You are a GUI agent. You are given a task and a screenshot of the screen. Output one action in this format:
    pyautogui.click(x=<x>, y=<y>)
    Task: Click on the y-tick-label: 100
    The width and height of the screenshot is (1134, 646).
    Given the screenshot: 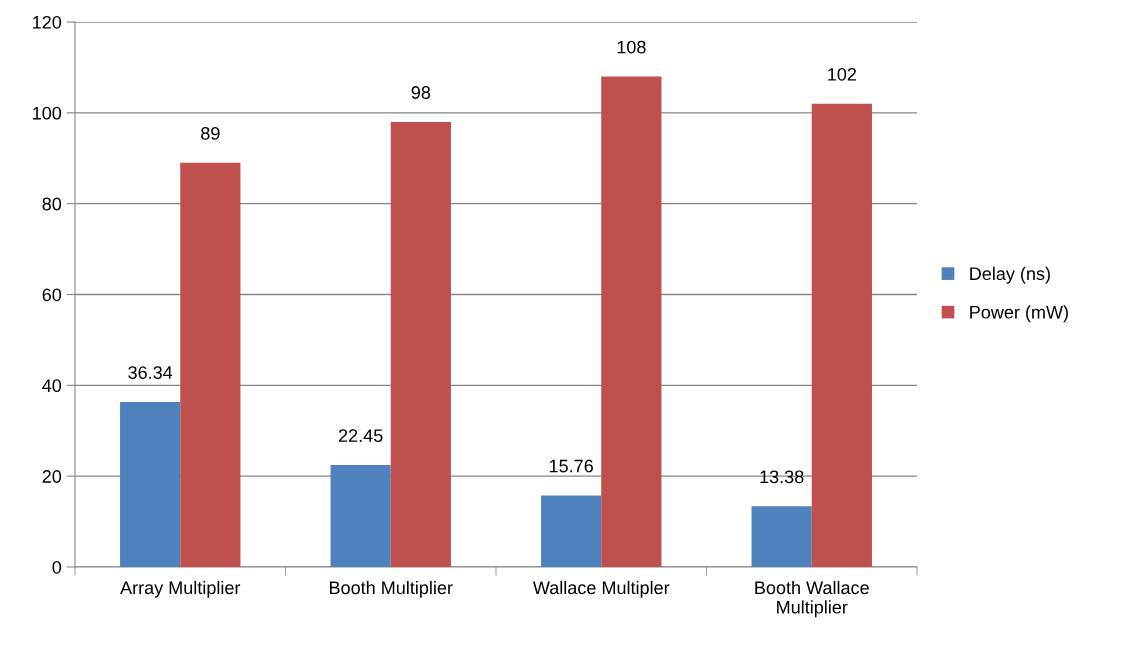 What is the action you would take?
    pyautogui.click(x=47, y=113)
    